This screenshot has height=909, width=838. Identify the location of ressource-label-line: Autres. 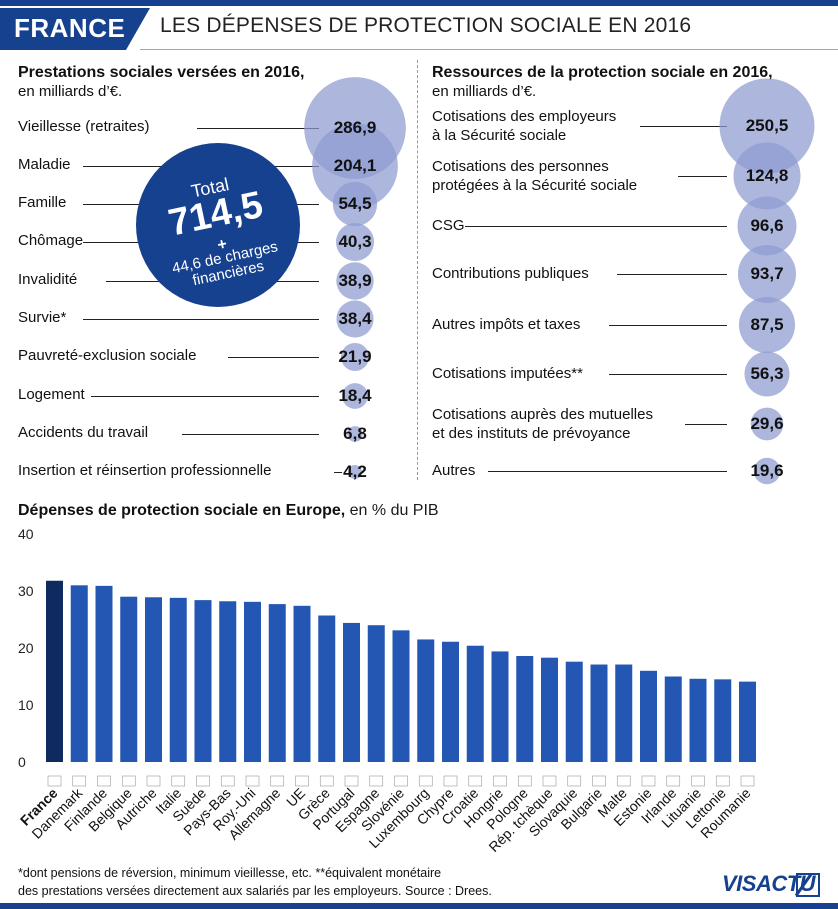
(454, 470).